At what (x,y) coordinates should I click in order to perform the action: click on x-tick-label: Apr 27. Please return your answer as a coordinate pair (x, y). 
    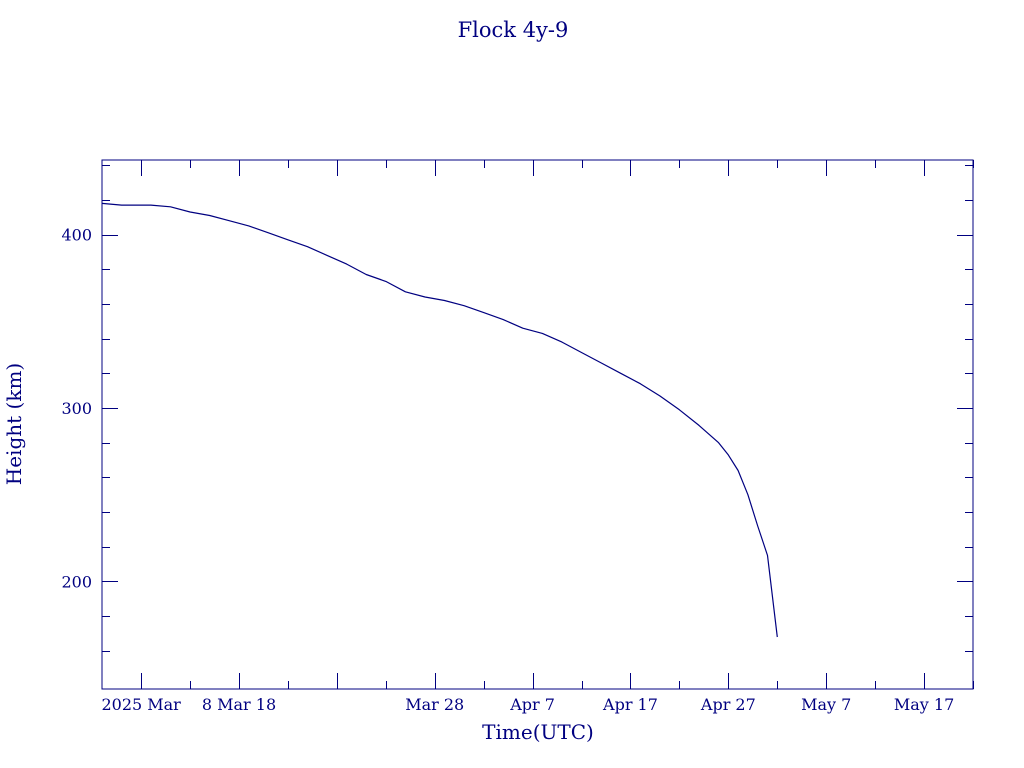
    Looking at the image, I should click on (728, 704).